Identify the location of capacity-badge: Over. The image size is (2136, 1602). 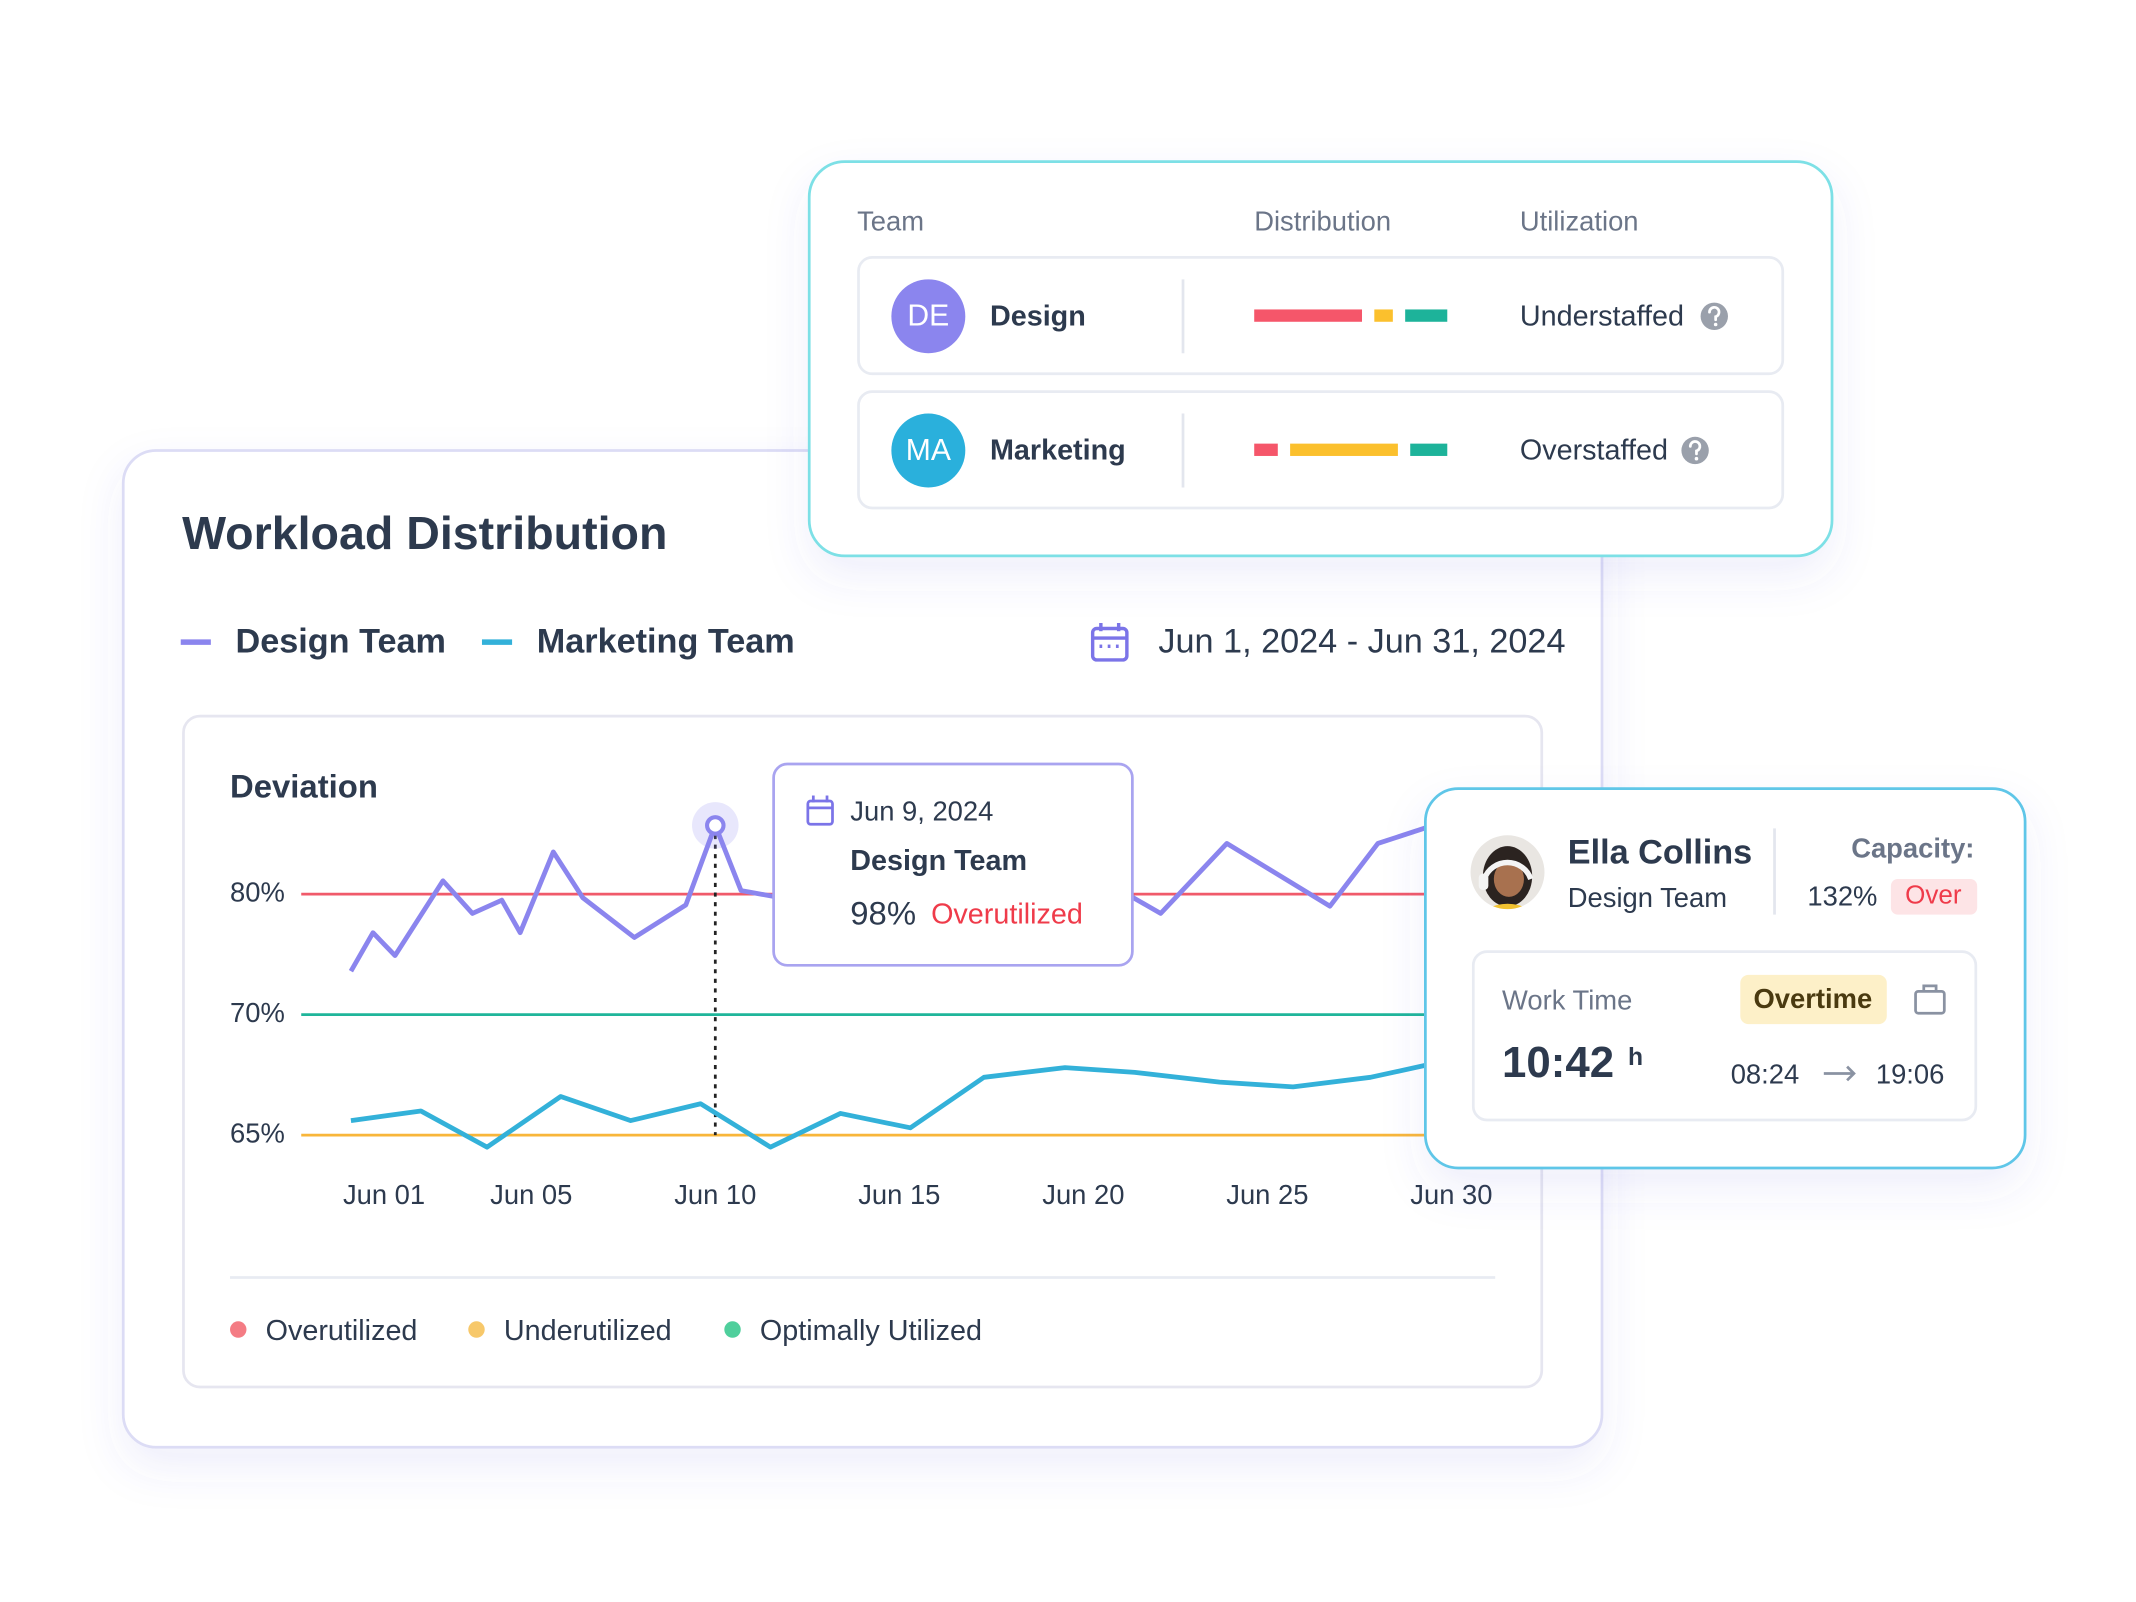
(1933, 895).